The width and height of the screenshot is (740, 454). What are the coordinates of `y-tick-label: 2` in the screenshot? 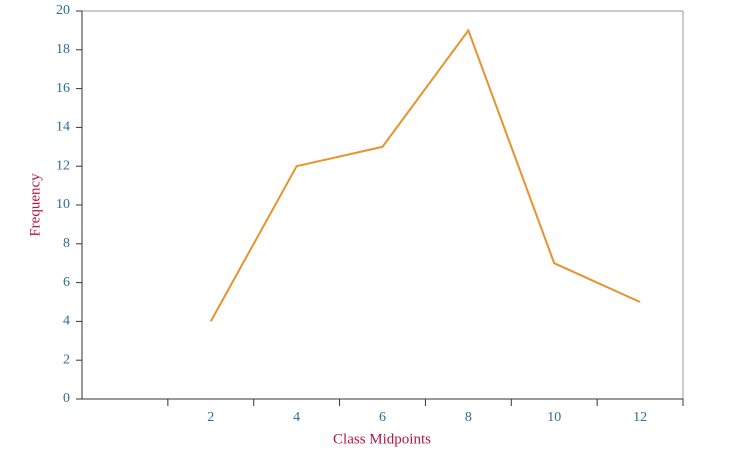 It's located at (66, 359).